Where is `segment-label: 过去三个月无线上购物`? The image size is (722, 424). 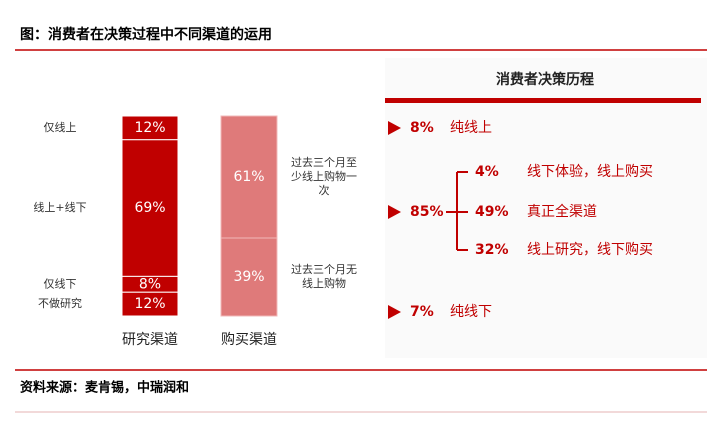 segment-label: 过去三个月无线上购物 is located at coordinates (324, 276).